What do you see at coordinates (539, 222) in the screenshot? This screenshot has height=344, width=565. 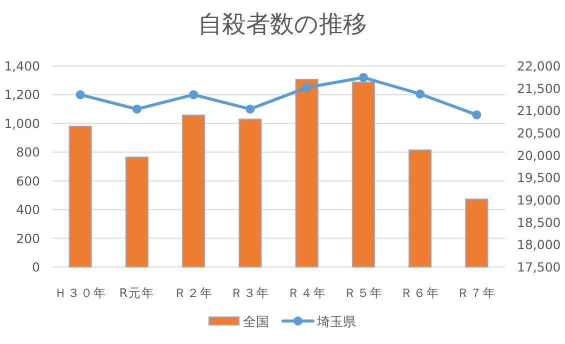 I see `y2-tick-label: 18,500` at bounding box center [539, 222].